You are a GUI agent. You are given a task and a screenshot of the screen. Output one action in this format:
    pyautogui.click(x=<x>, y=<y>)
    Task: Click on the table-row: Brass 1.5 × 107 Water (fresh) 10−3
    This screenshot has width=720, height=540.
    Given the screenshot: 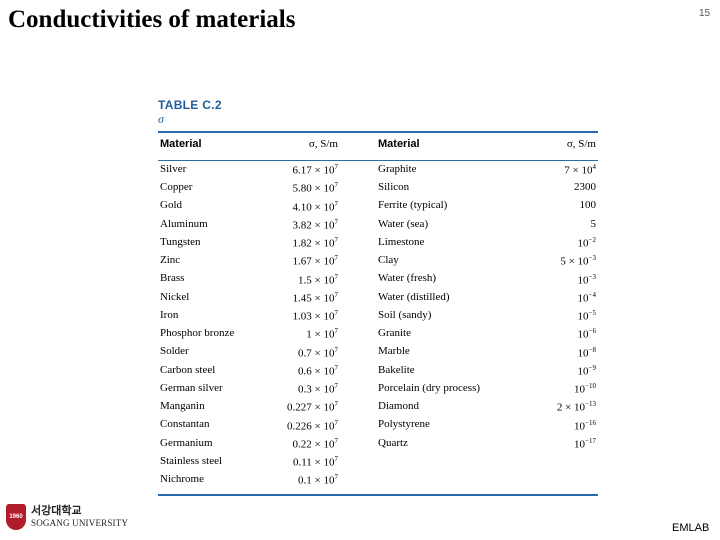 What is the action you would take?
    pyautogui.click(x=378, y=279)
    